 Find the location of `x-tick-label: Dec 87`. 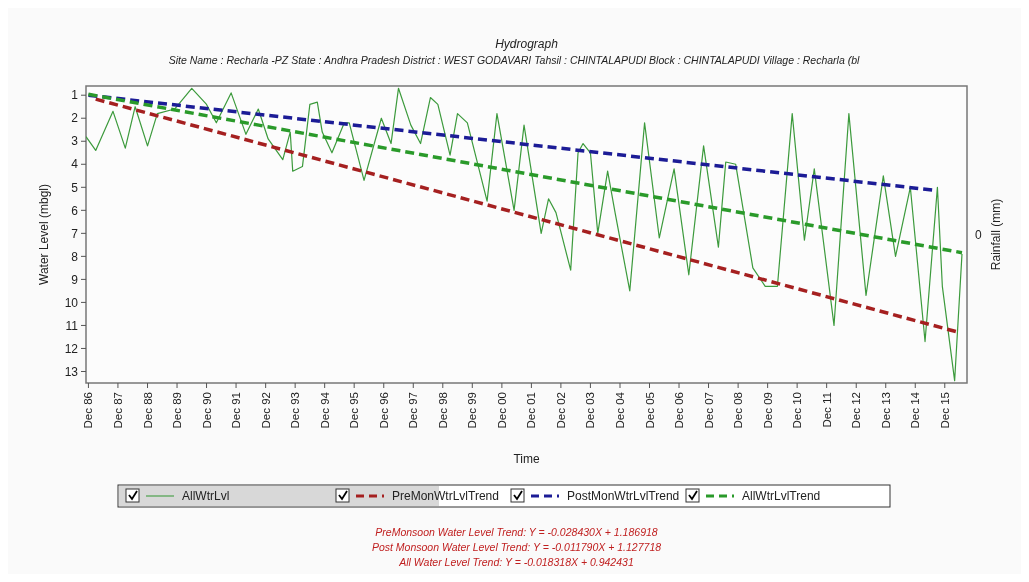

x-tick-label: Dec 87 is located at coordinates (117, 410).